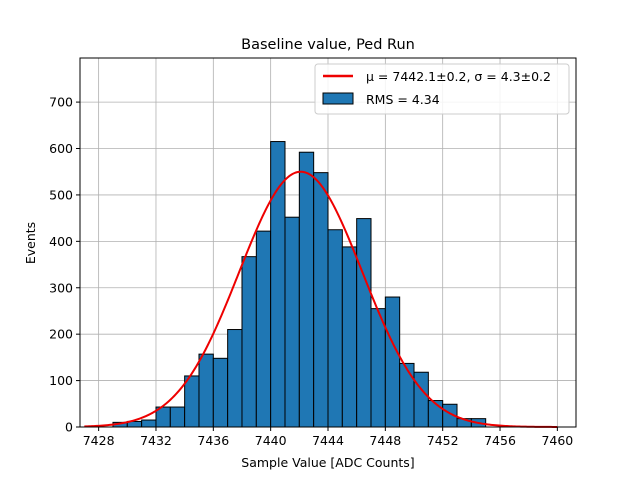 This screenshot has width=640, height=480. I want to click on x-tick-label: 7444, so click(328, 440).